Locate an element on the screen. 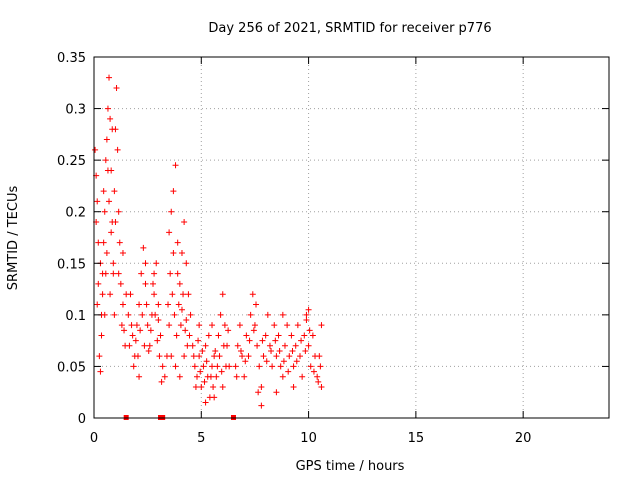 The height and width of the screenshot is (480, 640). y-tick-label: 0.2 is located at coordinates (75, 213).